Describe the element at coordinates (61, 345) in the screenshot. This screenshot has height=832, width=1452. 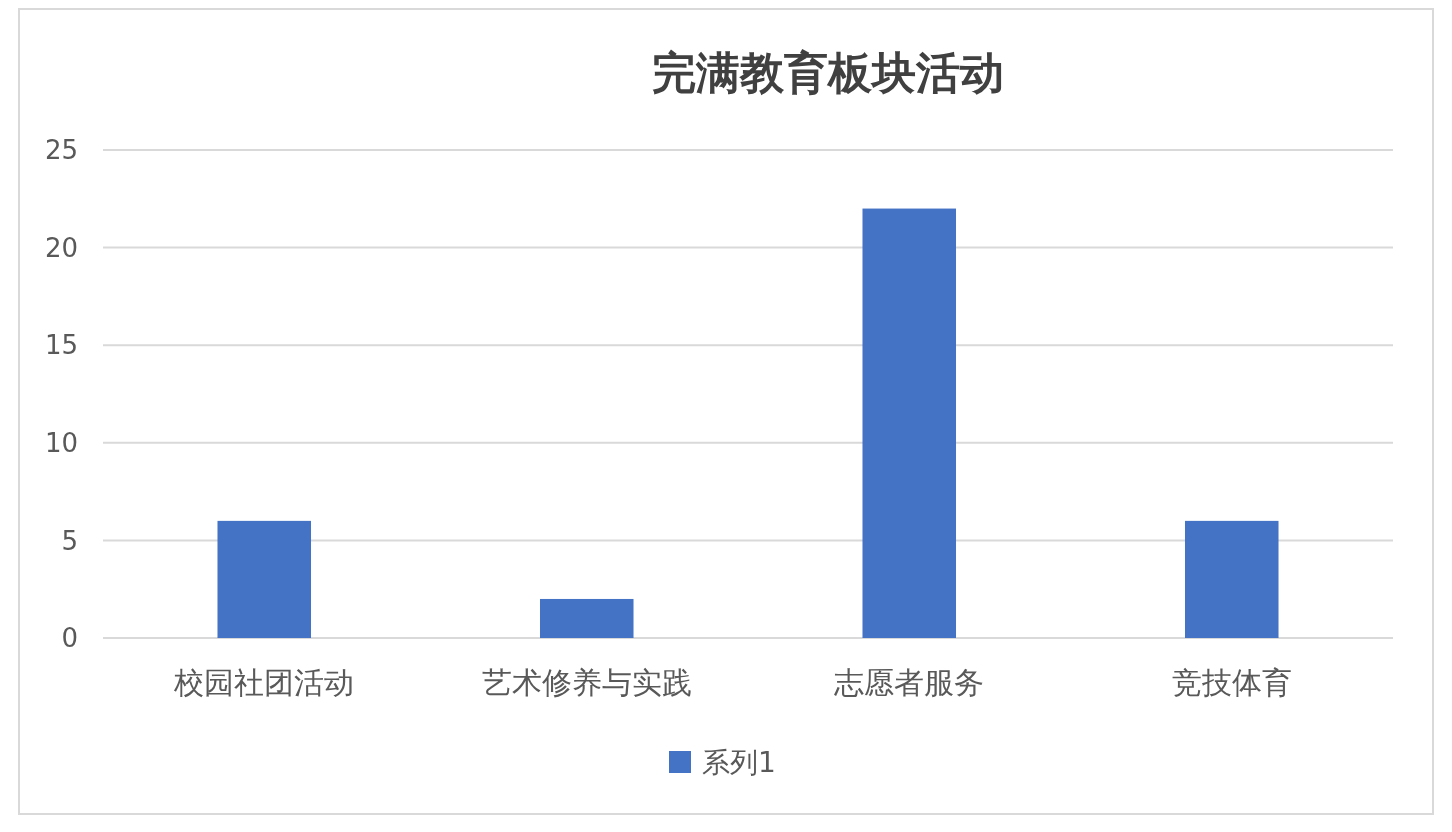
I see `y-tick-label: 15` at that location.